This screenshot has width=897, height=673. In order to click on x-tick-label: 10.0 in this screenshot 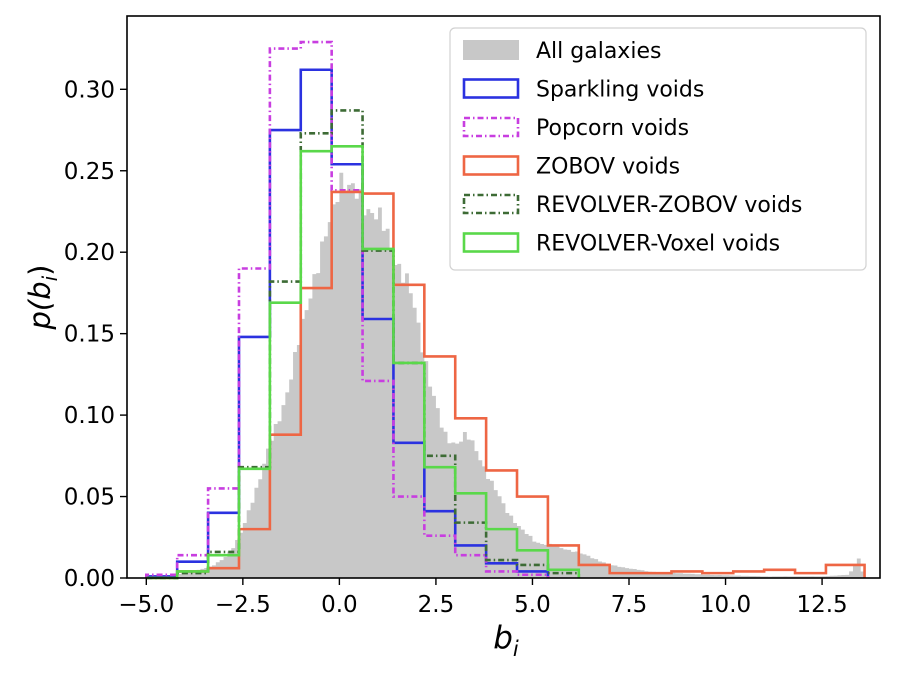, I will do `click(725, 605)`.